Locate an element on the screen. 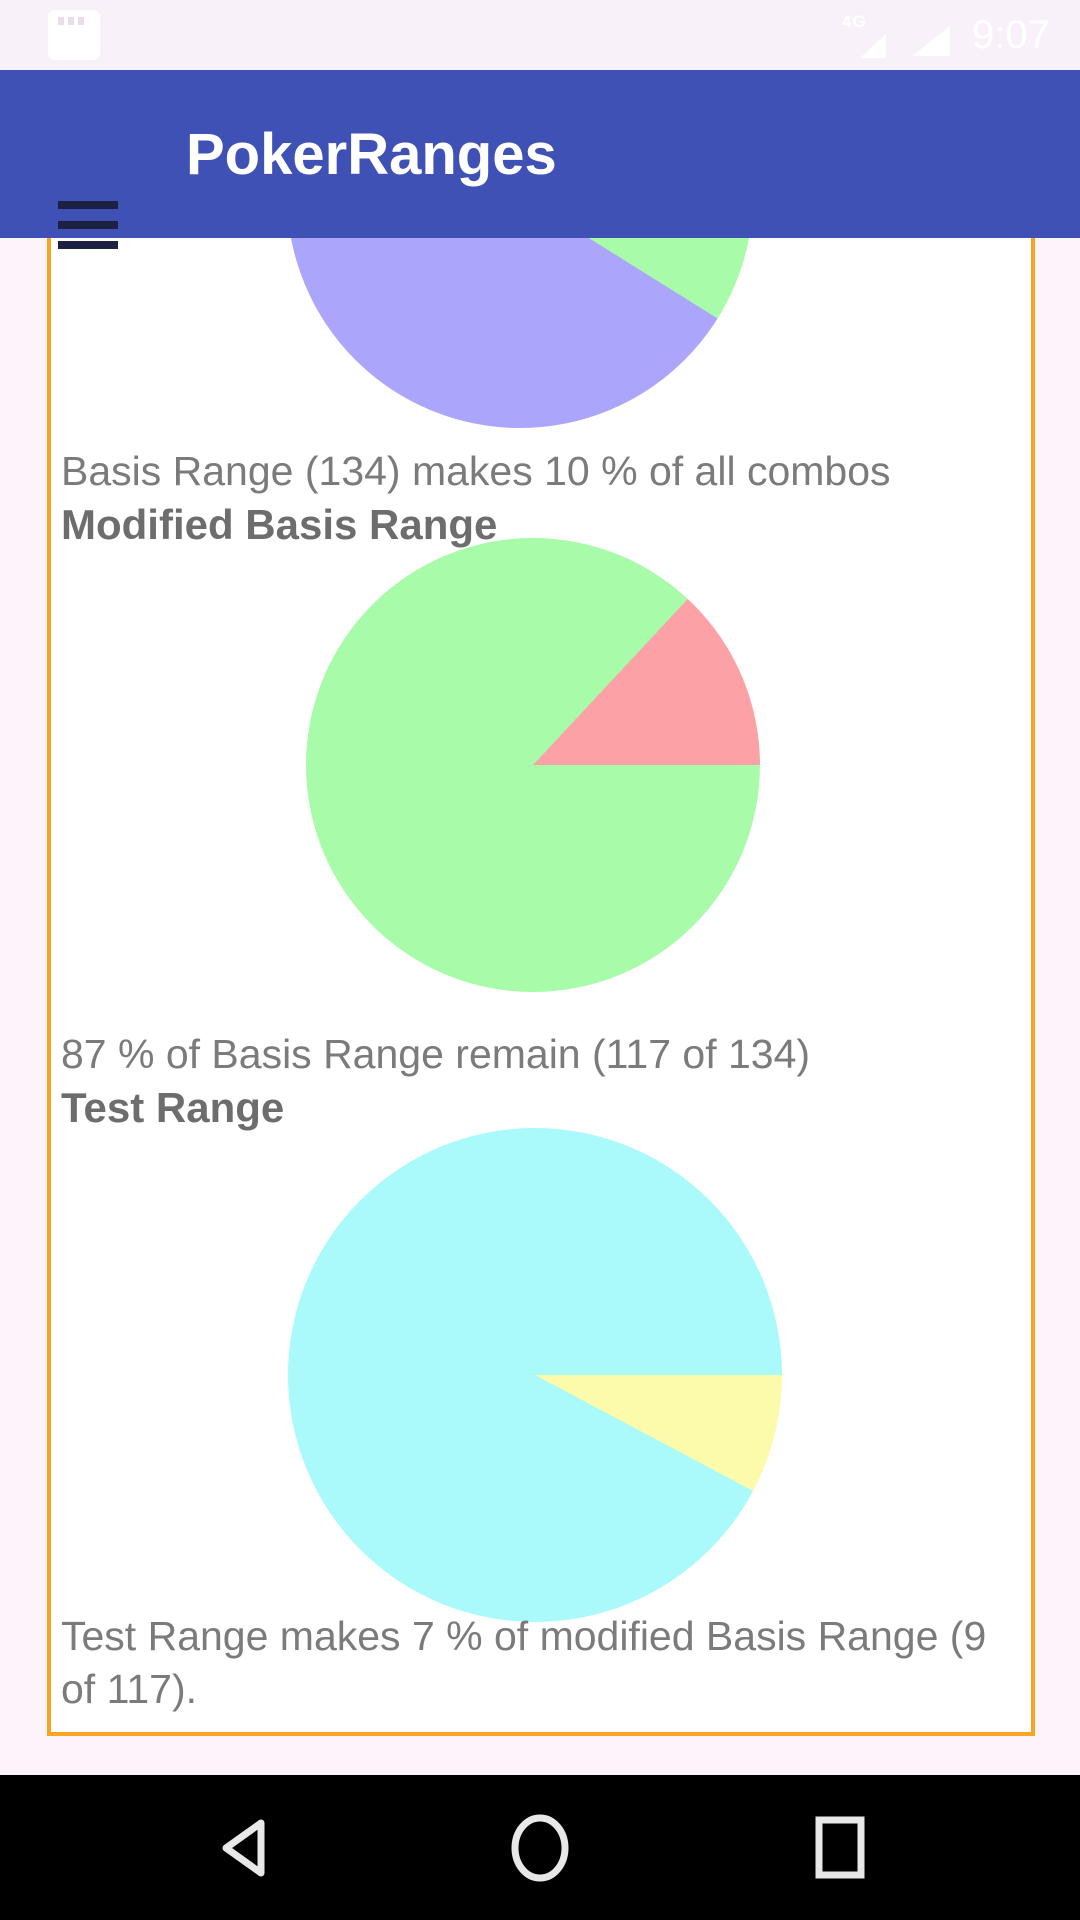 The height and width of the screenshot is (1920, 1080). android-nav-bar is located at coordinates (540, 1847).